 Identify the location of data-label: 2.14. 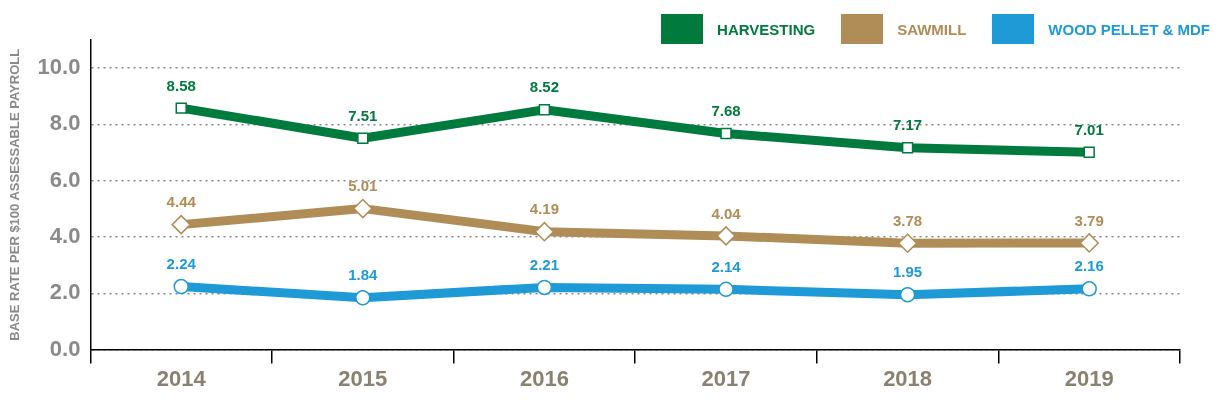
(726, 267).